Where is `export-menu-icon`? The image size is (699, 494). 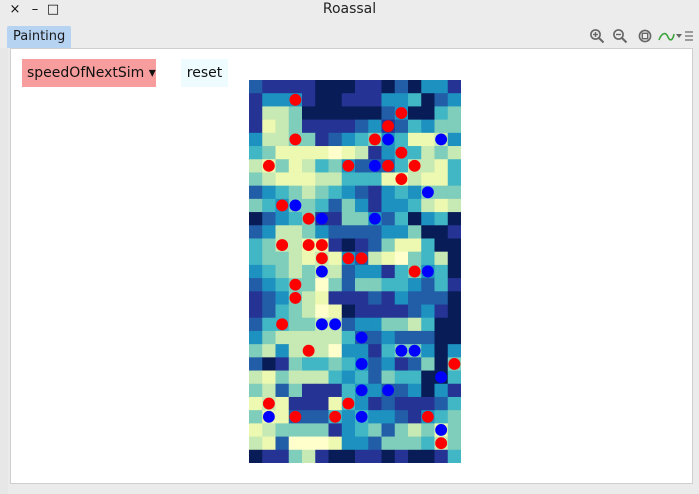
export-menu-icon is located at coordinates (676, 36).